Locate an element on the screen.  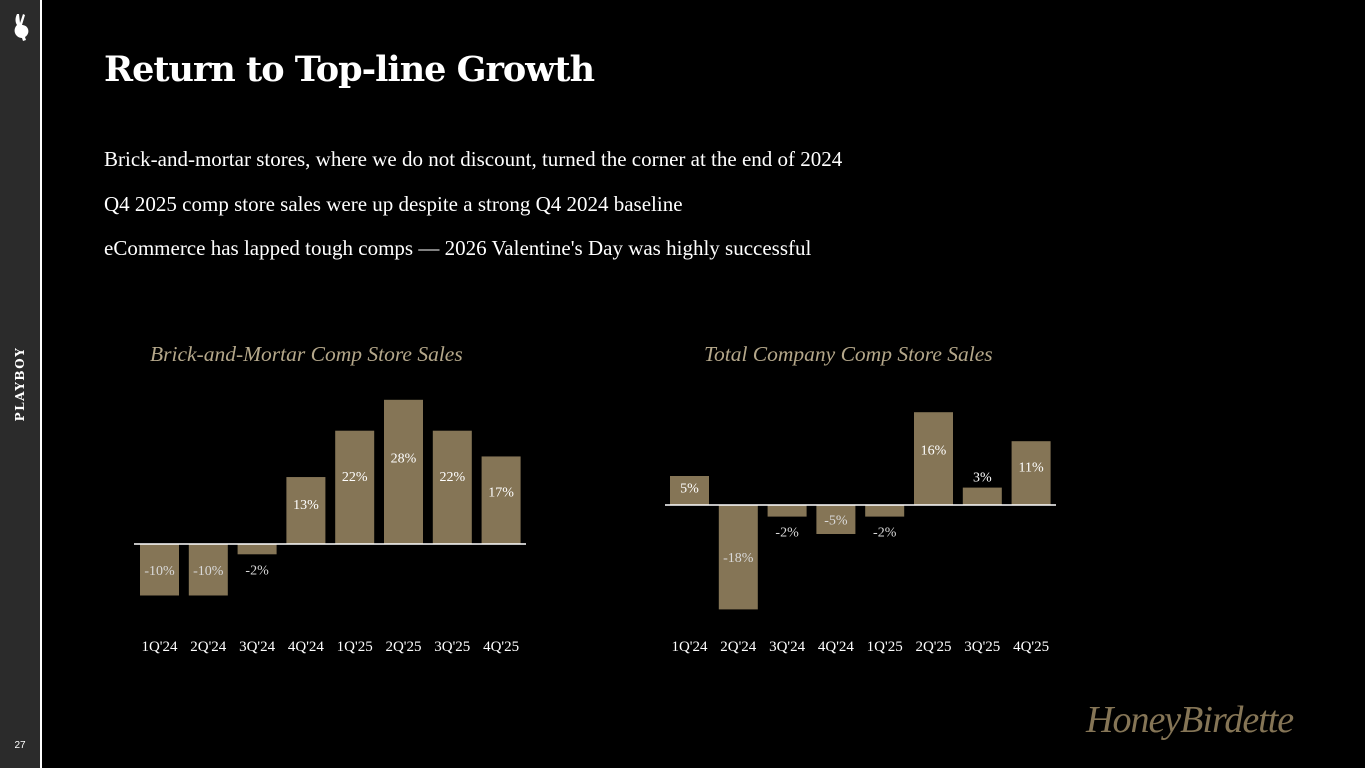
honey-birdette-logo: HoneyBirdette is located at coordinates (1190, 720).